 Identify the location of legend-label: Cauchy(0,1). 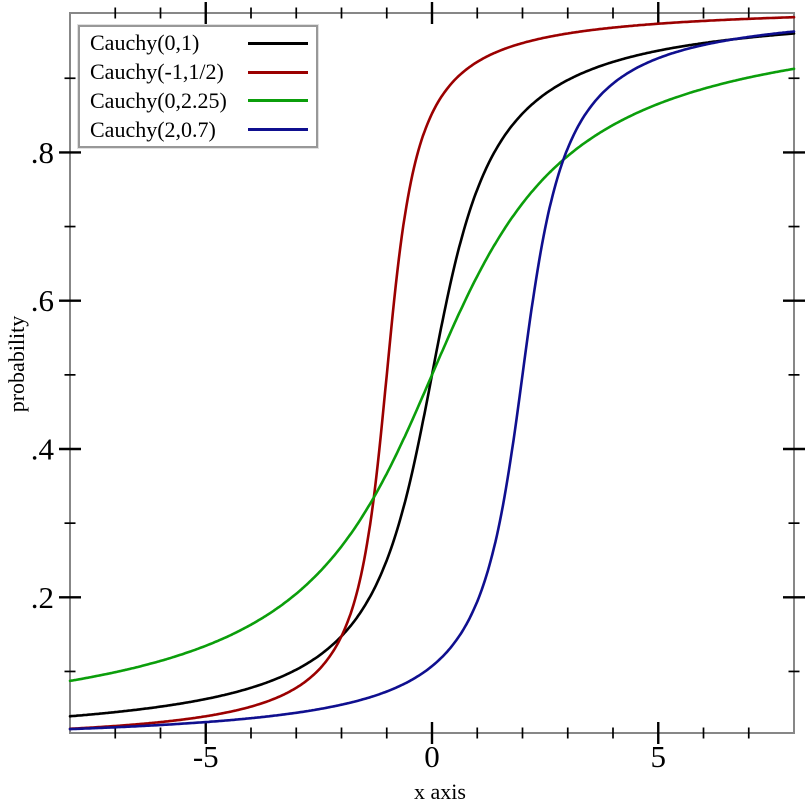
(145, 43).